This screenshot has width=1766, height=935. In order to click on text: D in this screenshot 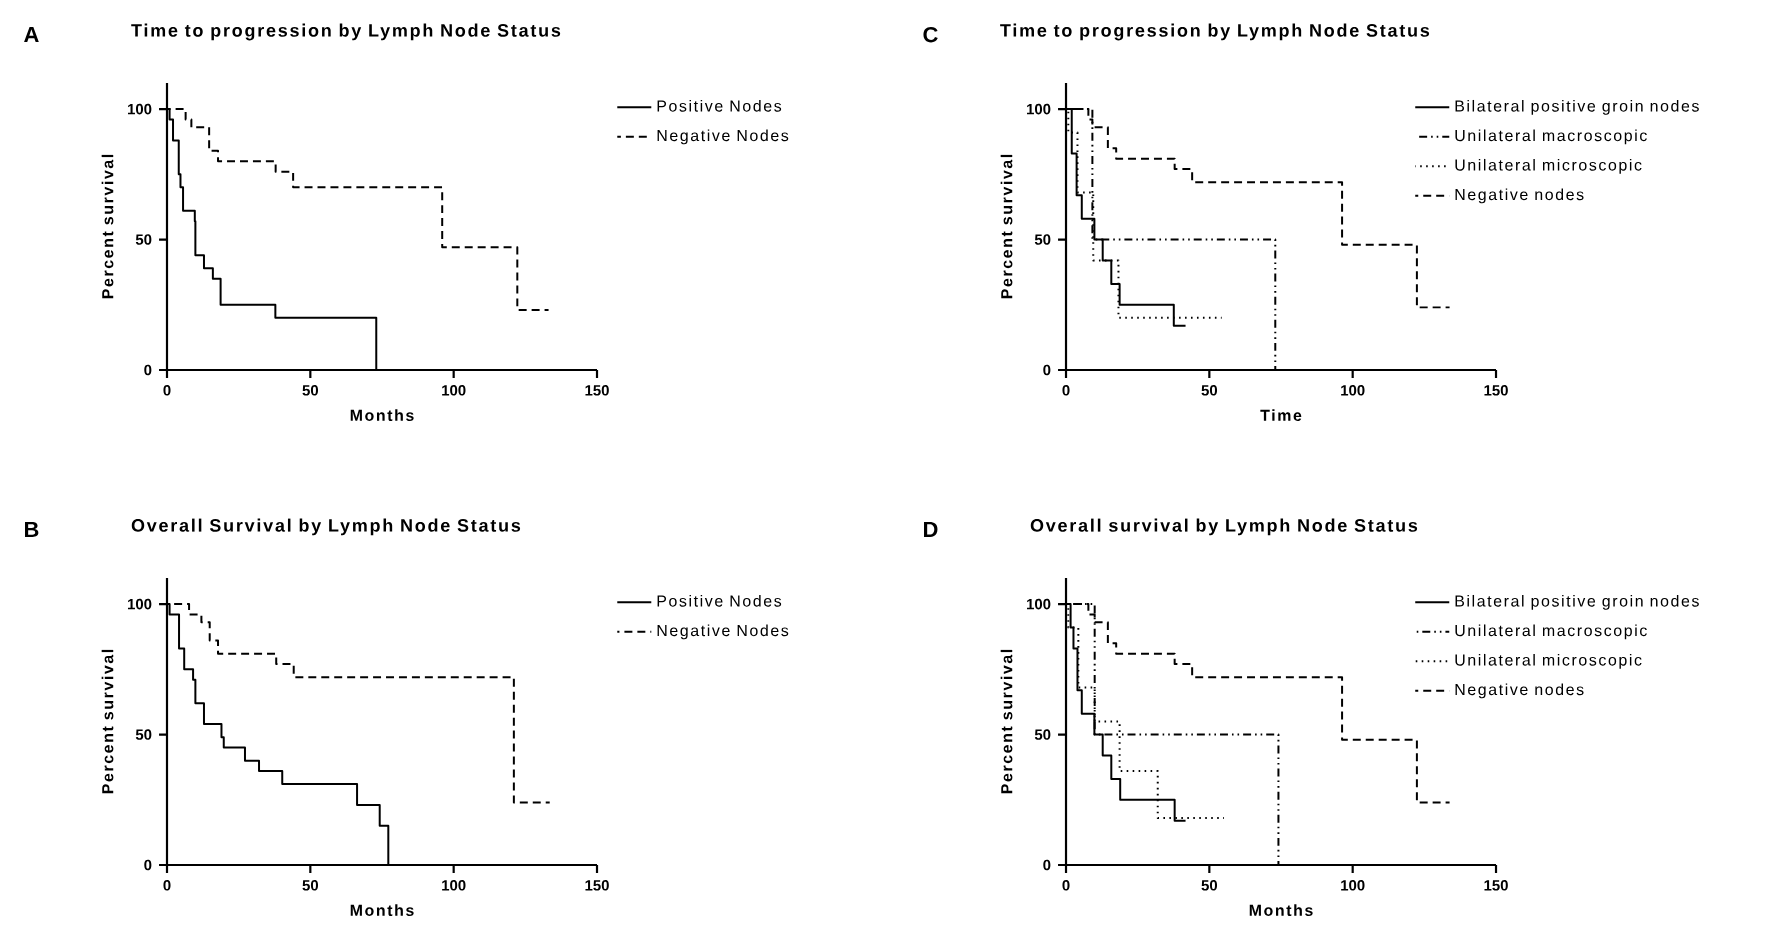, I will do `click(931, 529)`.